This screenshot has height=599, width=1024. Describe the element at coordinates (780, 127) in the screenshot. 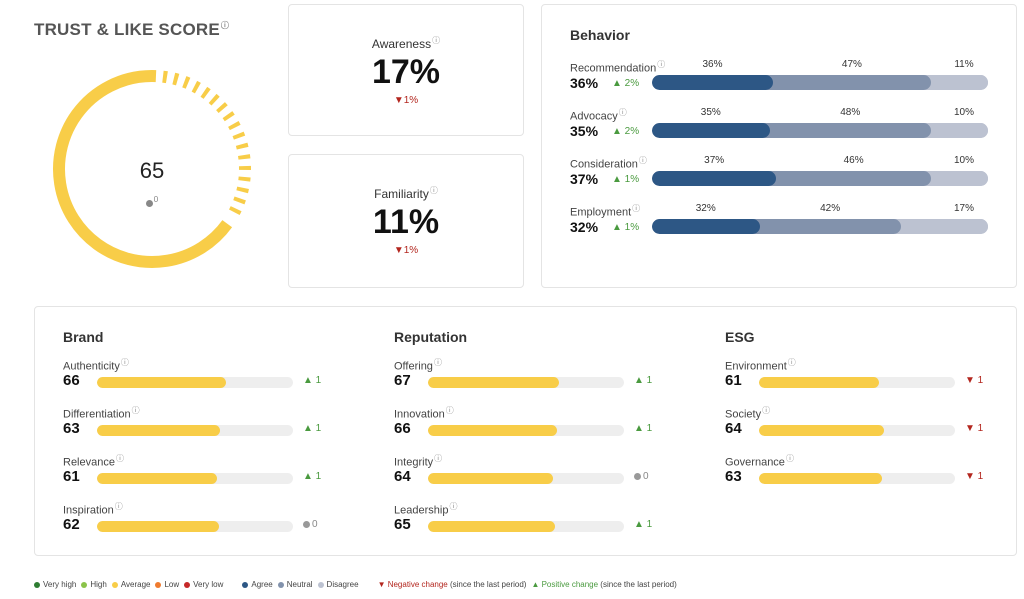

I see `behavior-row-advocacy: Advocacyⓘ 35% ▲ 2% 35% 48% 10%` at that location.